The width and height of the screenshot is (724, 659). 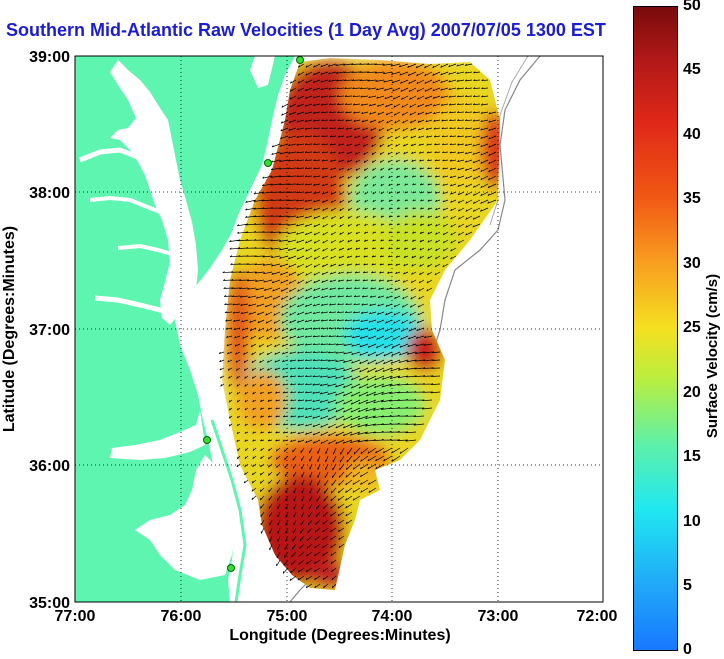 I want to click on radar-stations, so click(x=253, y=314).